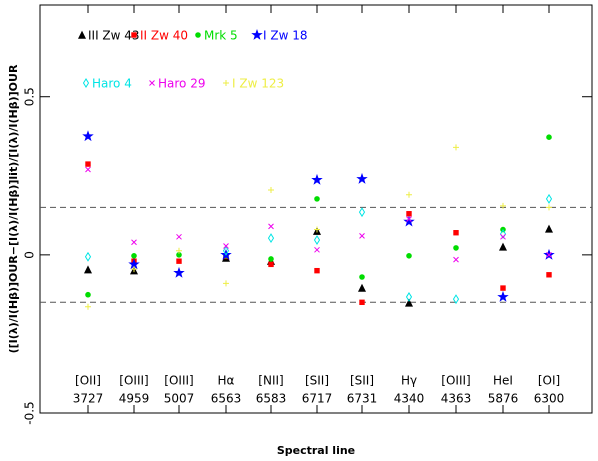 The width and height of the screenshot is (598, 461). I want to click on wavelength-label: 5876, so click(503, 399).